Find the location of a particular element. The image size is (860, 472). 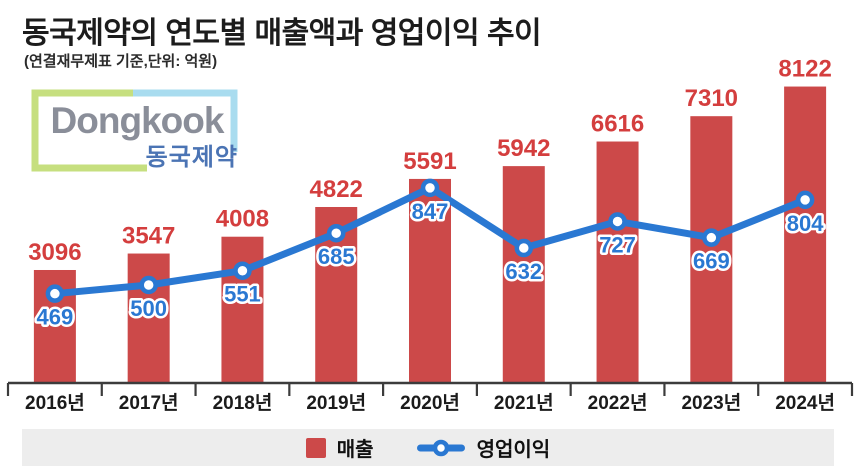

revenue-legend-swatch-icon is located at coordinates (315, 447).